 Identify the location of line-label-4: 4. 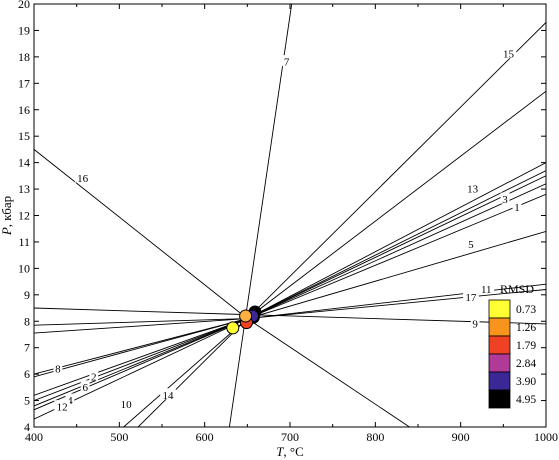
(70, 401).